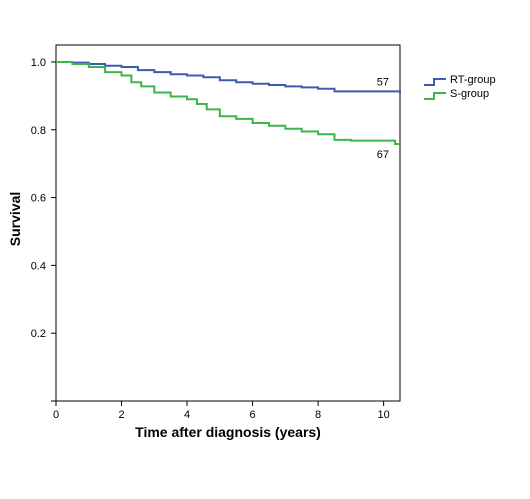 This screenshot has width=530, height=499. Describe the element at coordinates (469, 94) in the screenshot. I see `legend-label: S-group` at that location.